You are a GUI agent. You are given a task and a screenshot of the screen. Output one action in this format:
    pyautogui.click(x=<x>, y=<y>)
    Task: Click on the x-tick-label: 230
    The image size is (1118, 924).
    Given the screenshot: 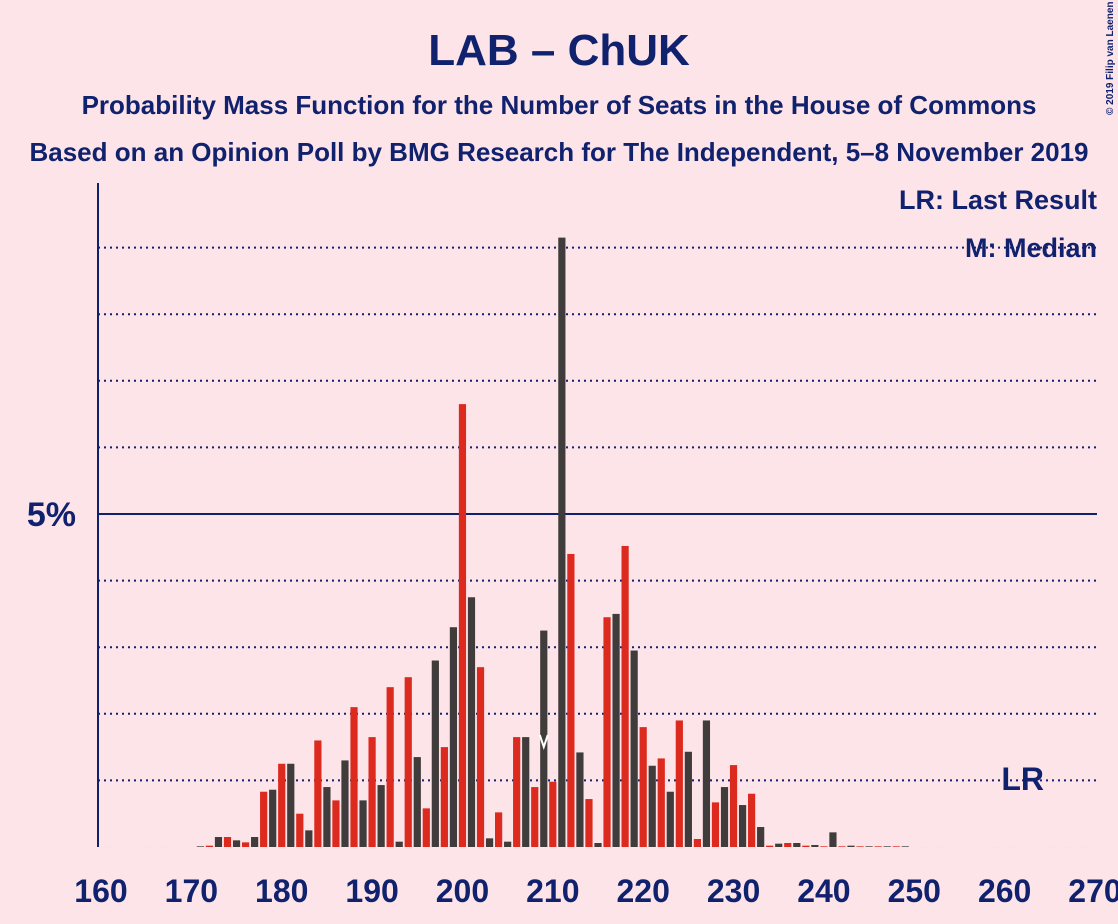 What is the action you would take?
    pyautogui.click(x=733, y=891)
    